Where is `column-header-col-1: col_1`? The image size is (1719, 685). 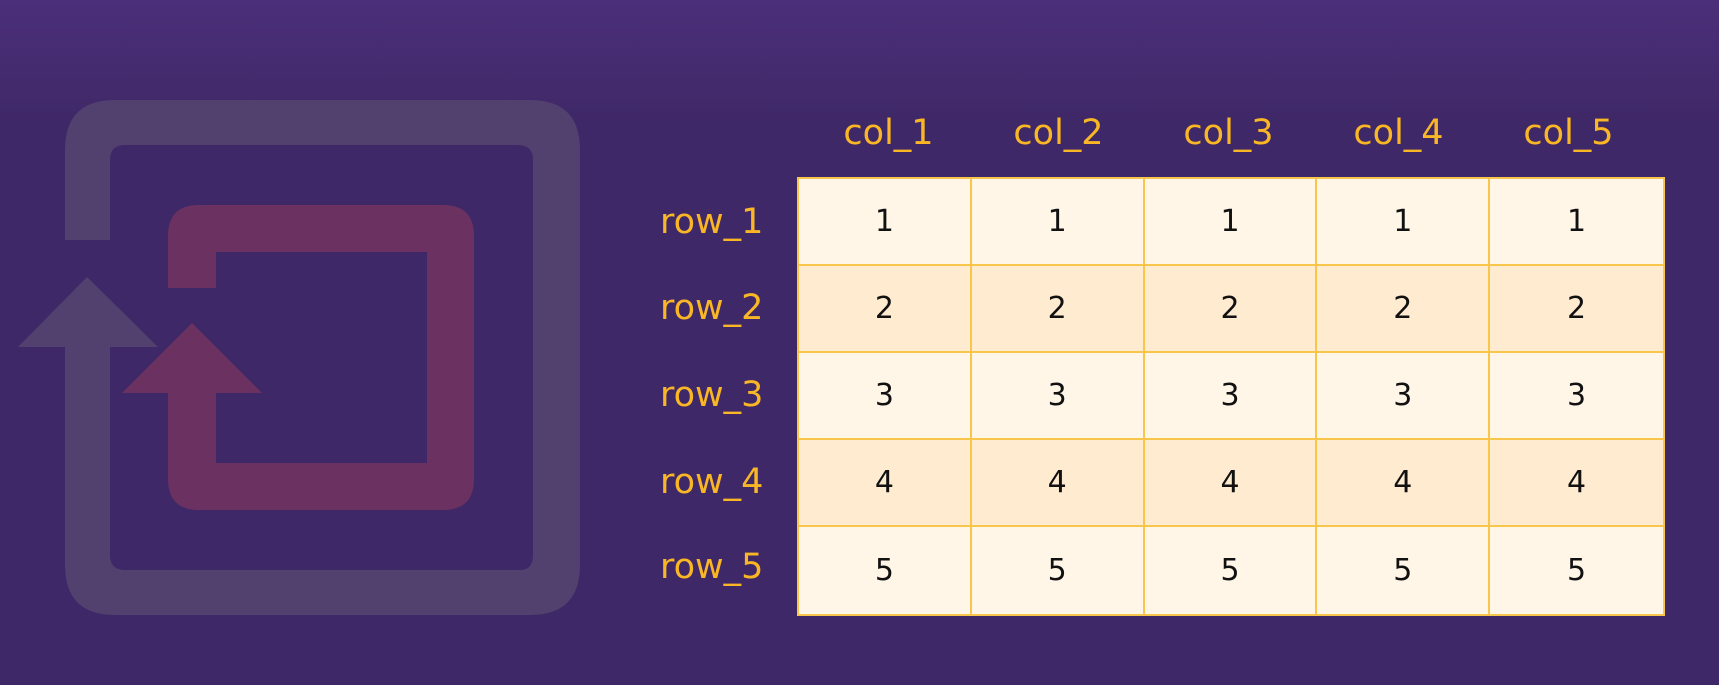
column-header-col-1: col_1 is located at coordinates (888, 133).